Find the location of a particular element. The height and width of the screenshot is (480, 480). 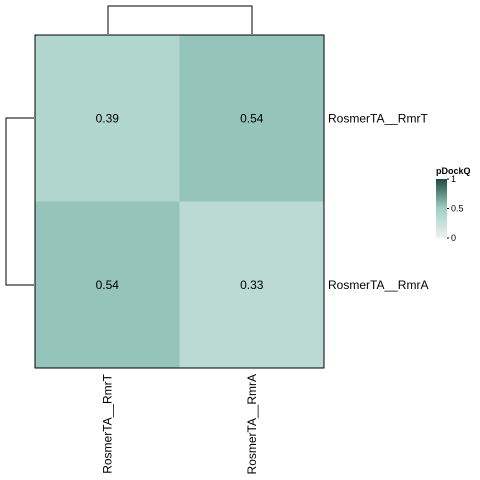

cell-value-label: 0.39 is located at coordinates (108, 118).